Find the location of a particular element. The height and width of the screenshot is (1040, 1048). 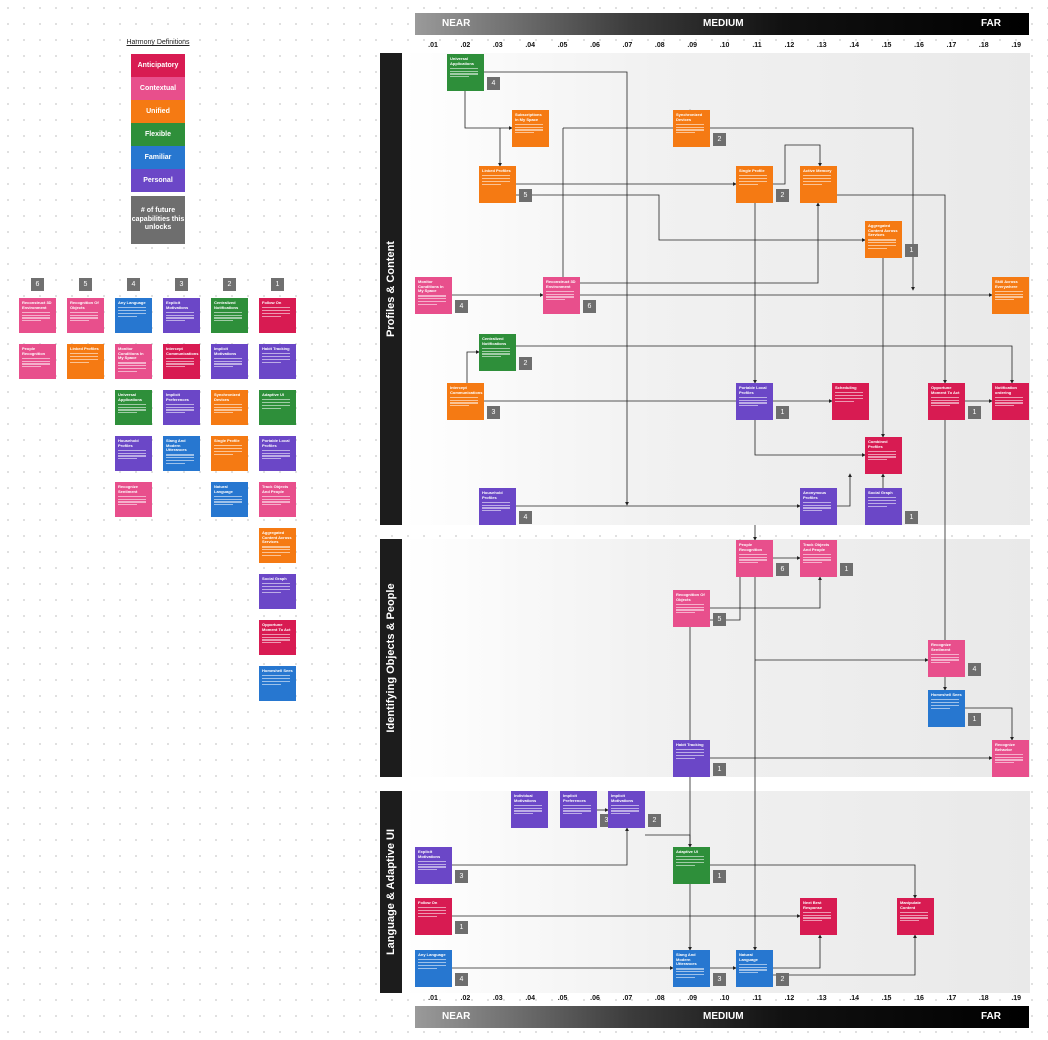

card-r3d: Reconstruct 3D Environment is located at coordinates (561, 295).